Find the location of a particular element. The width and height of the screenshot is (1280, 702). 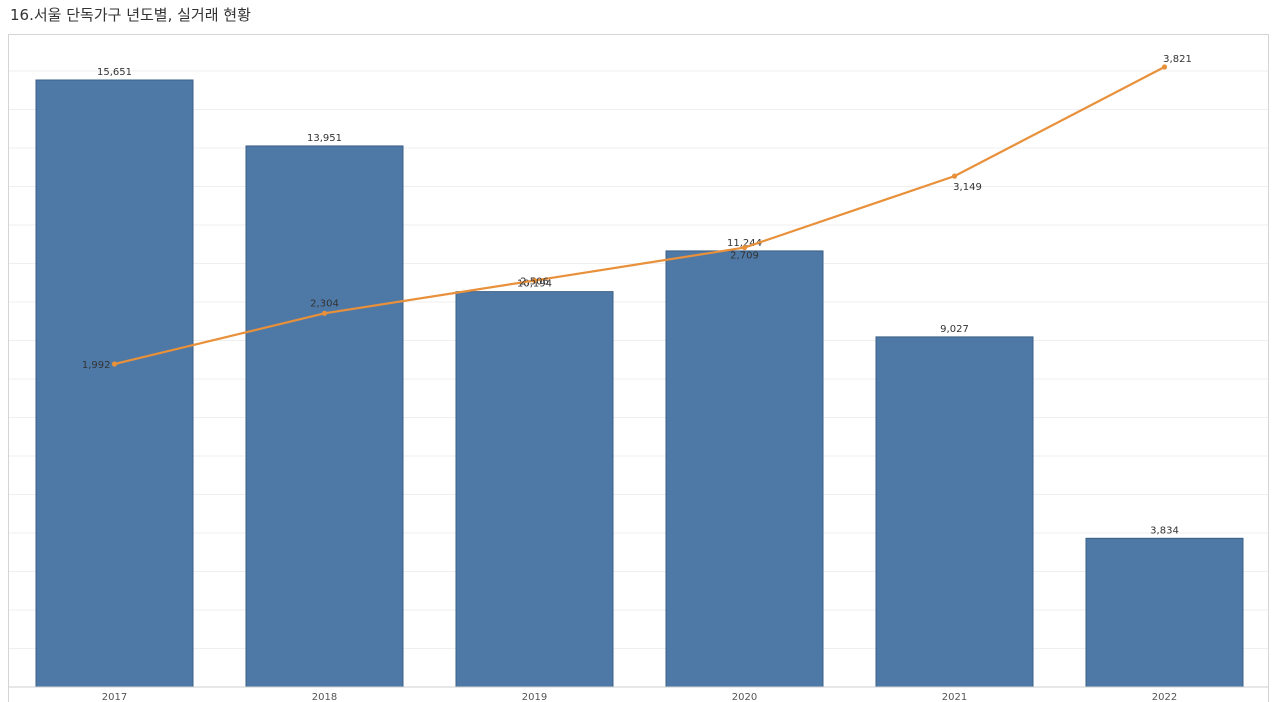

line-label-2021: 3,149 is located at coordinates (967, 187).